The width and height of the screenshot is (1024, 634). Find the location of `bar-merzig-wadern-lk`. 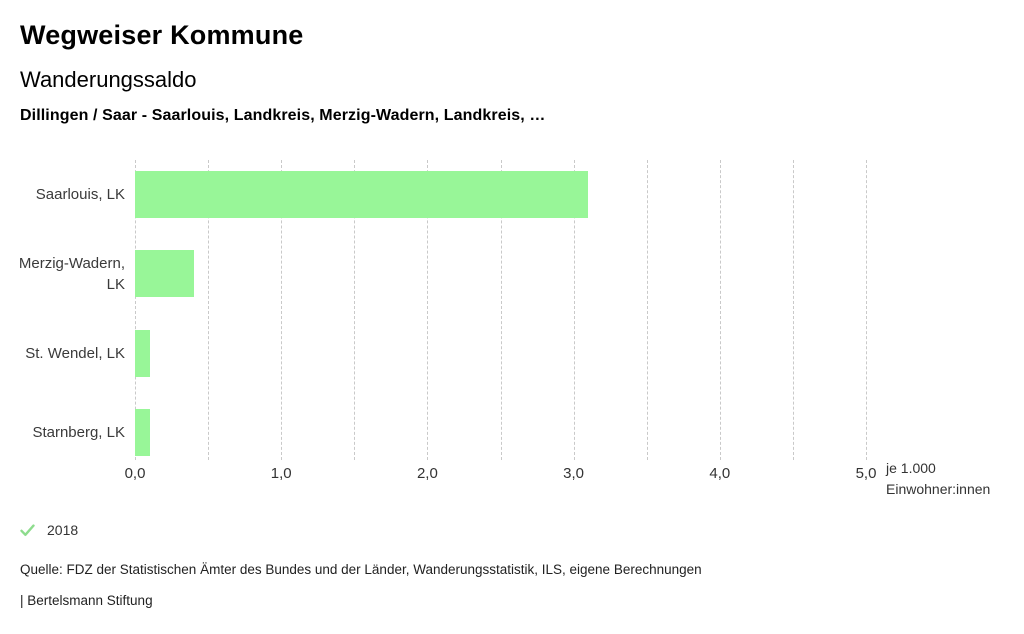

bar-merzig-wadern-lk is located at coordinates (164, 274).